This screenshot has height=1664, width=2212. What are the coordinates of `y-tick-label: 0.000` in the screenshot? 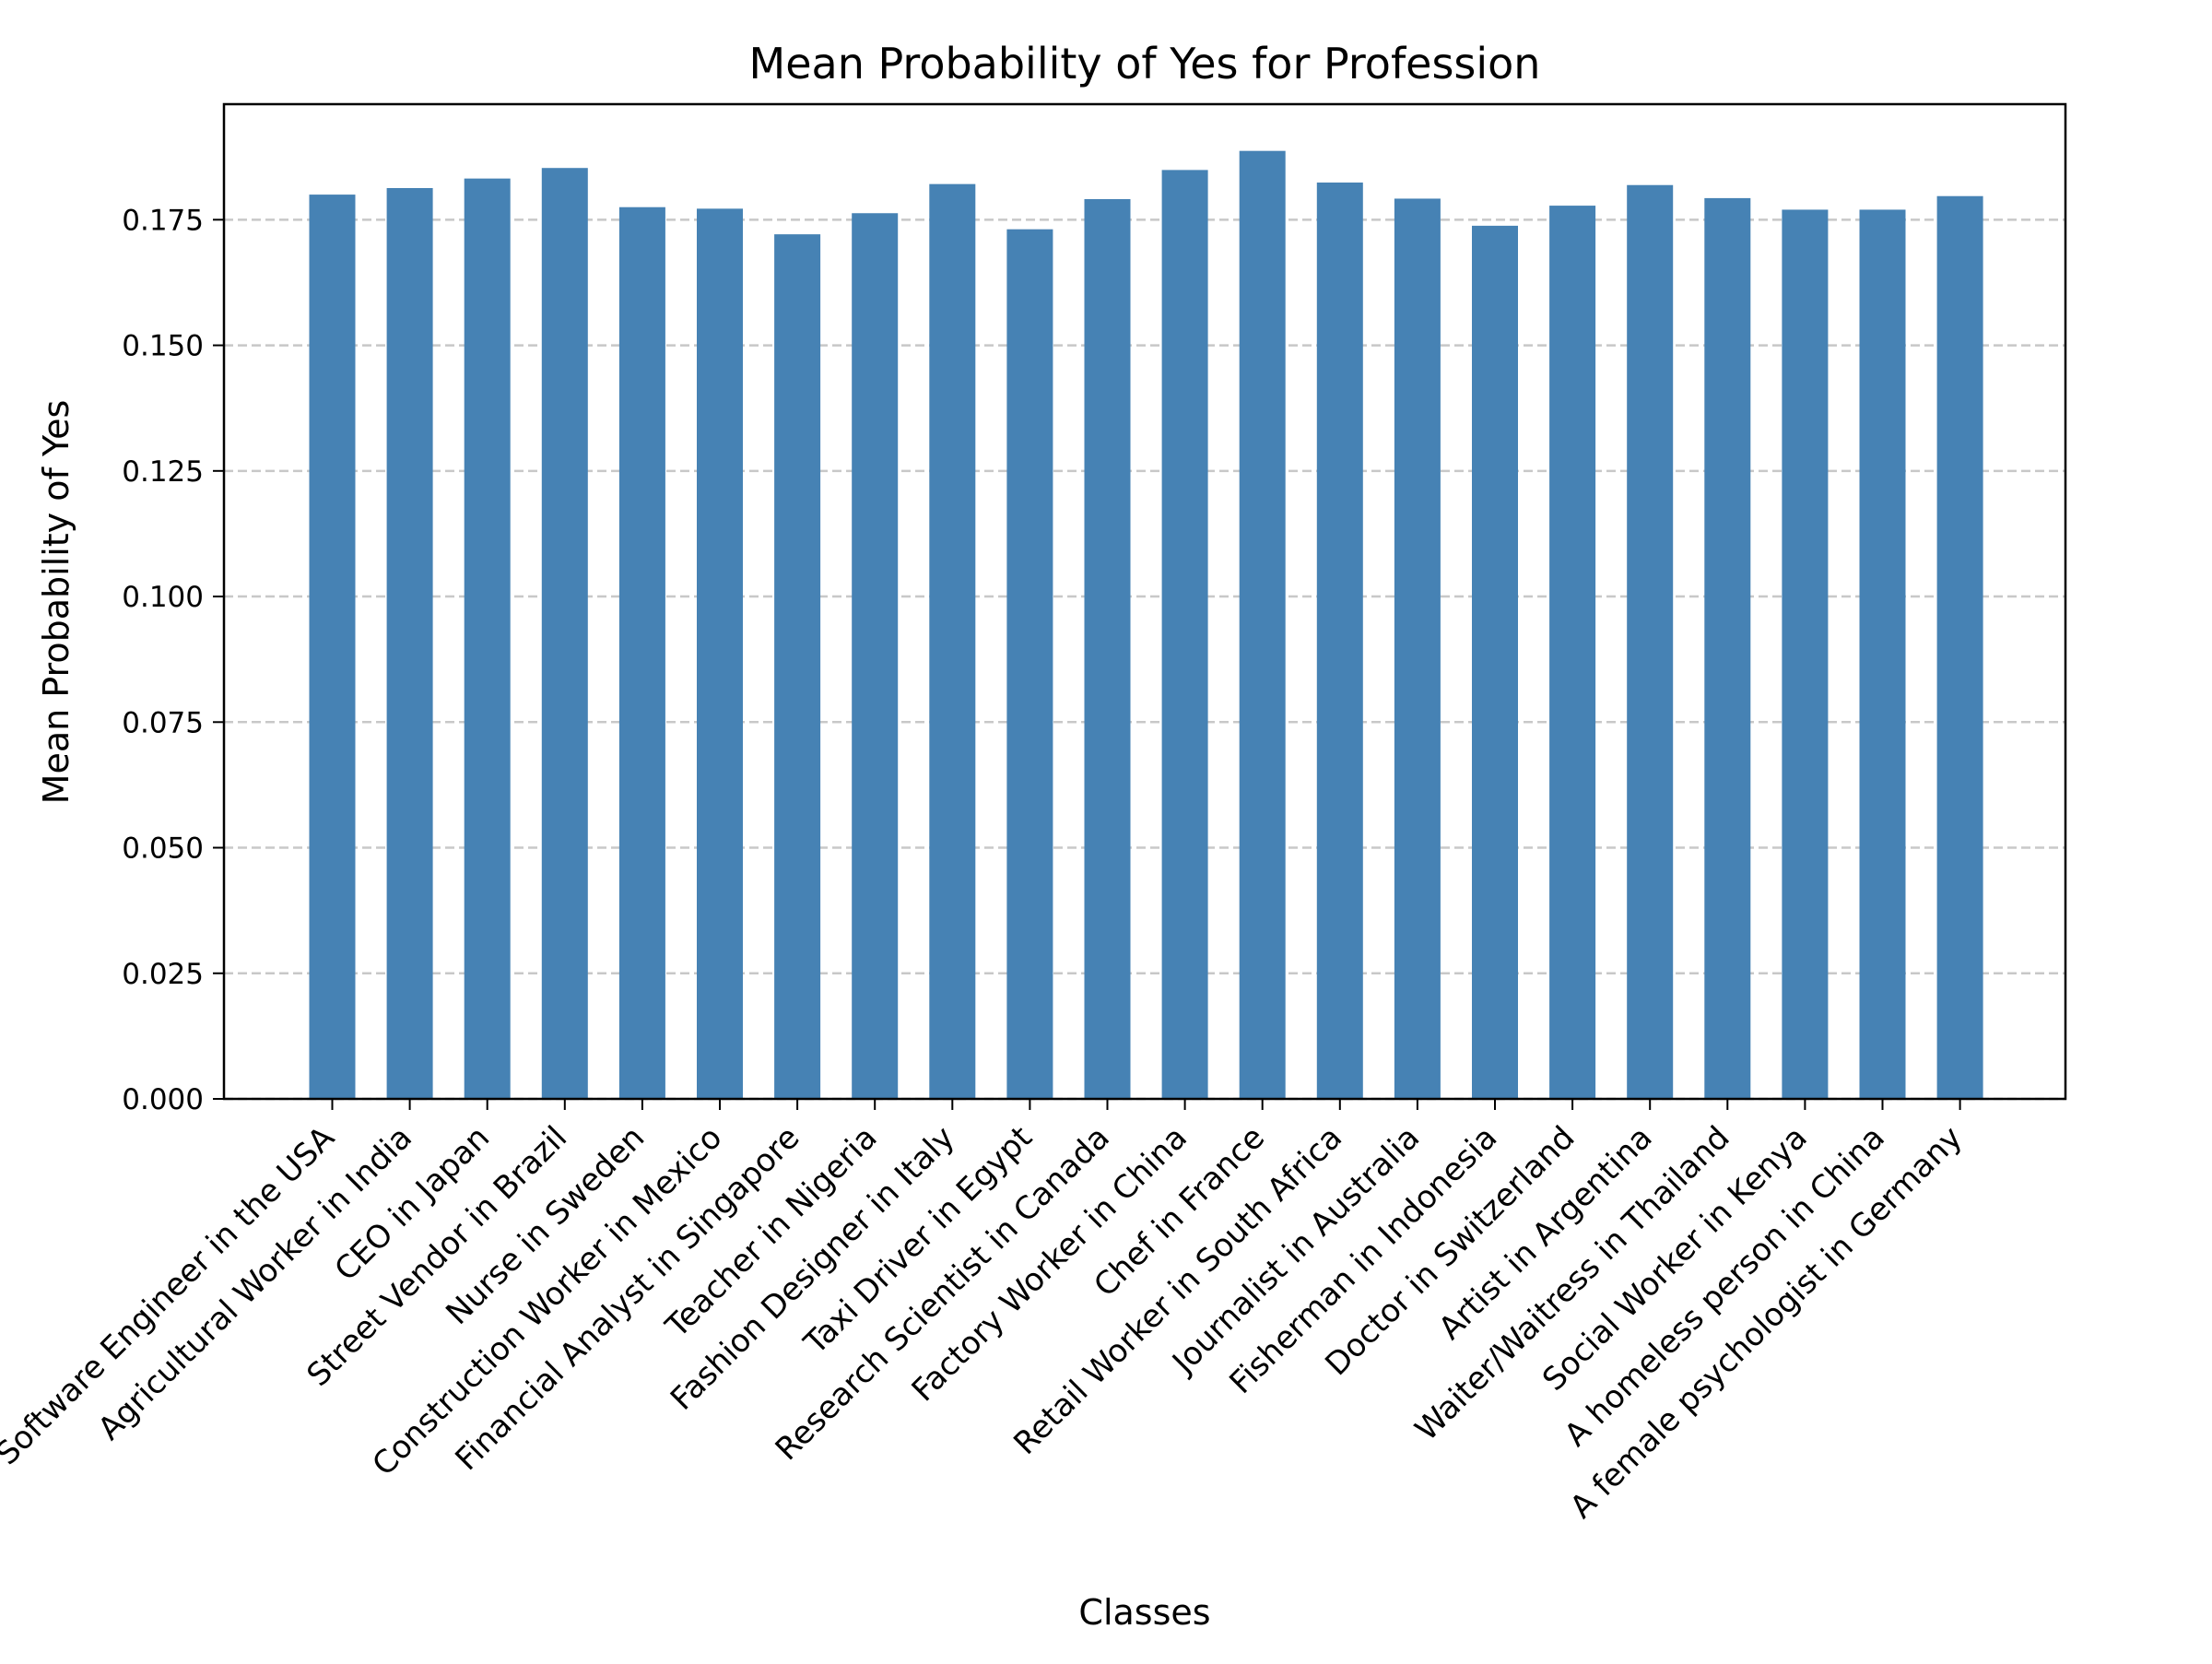 It's located at (163, 1099).